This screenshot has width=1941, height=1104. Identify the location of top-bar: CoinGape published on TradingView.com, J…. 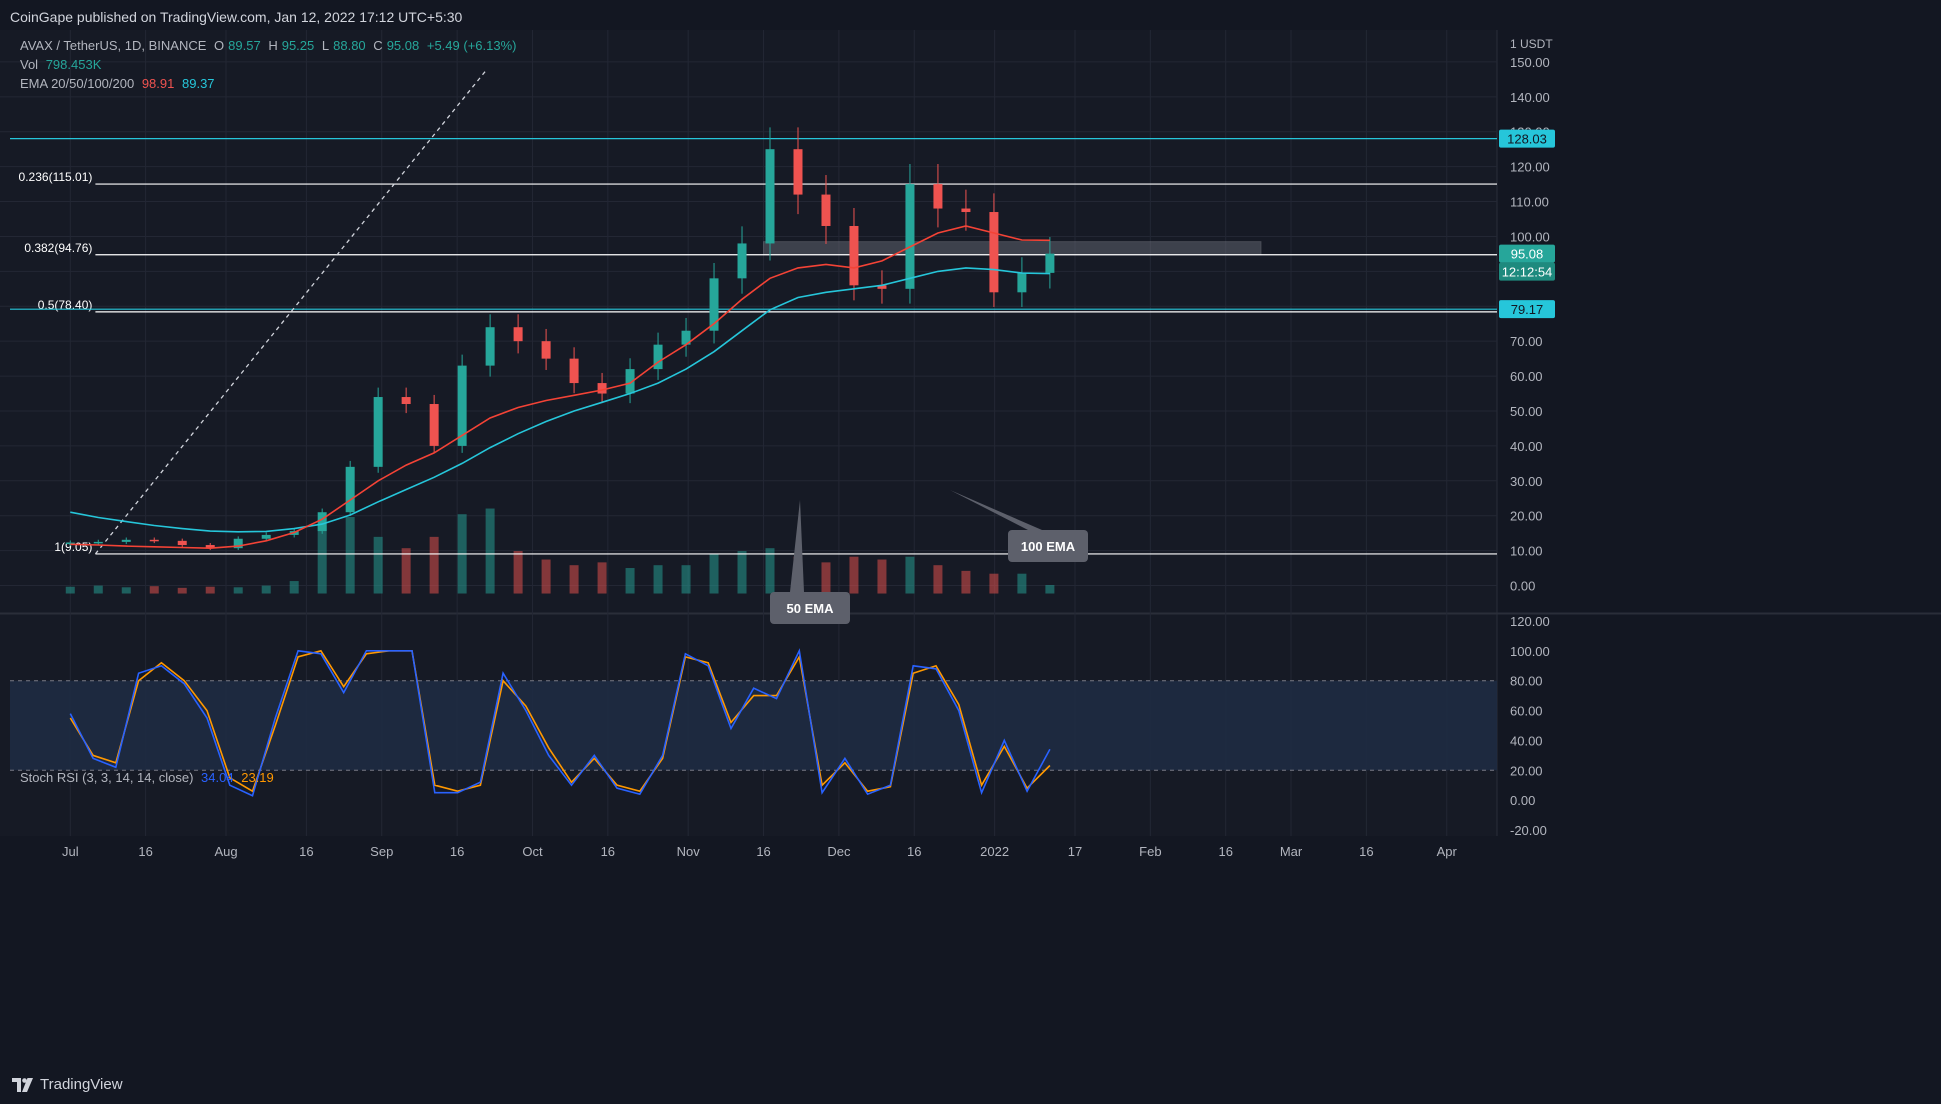
(970, 15).